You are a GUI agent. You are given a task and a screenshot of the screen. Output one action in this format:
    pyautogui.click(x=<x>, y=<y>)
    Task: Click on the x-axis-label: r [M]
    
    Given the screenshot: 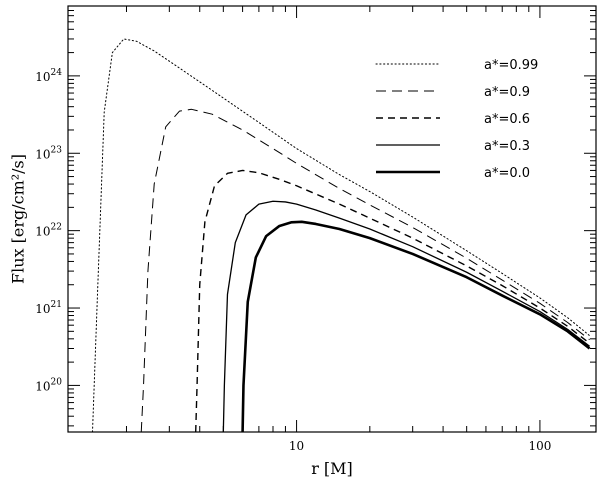 What is the action you would take?
    pyautogui.click(x=332, y=468)
    